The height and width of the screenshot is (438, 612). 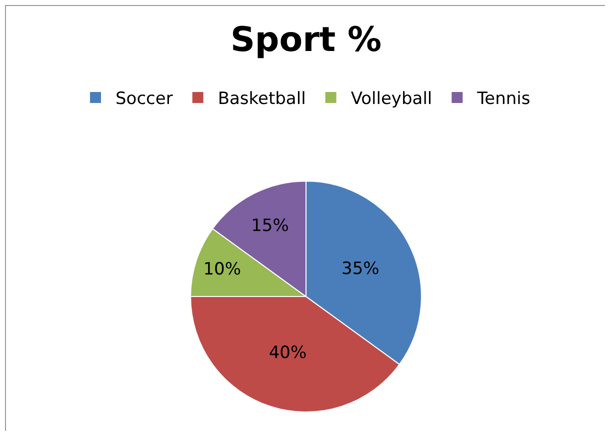 What do you see at coordinates (270, 226) in the screenshot?
I see `data-label: 15%` at bounding box center [270, 226].